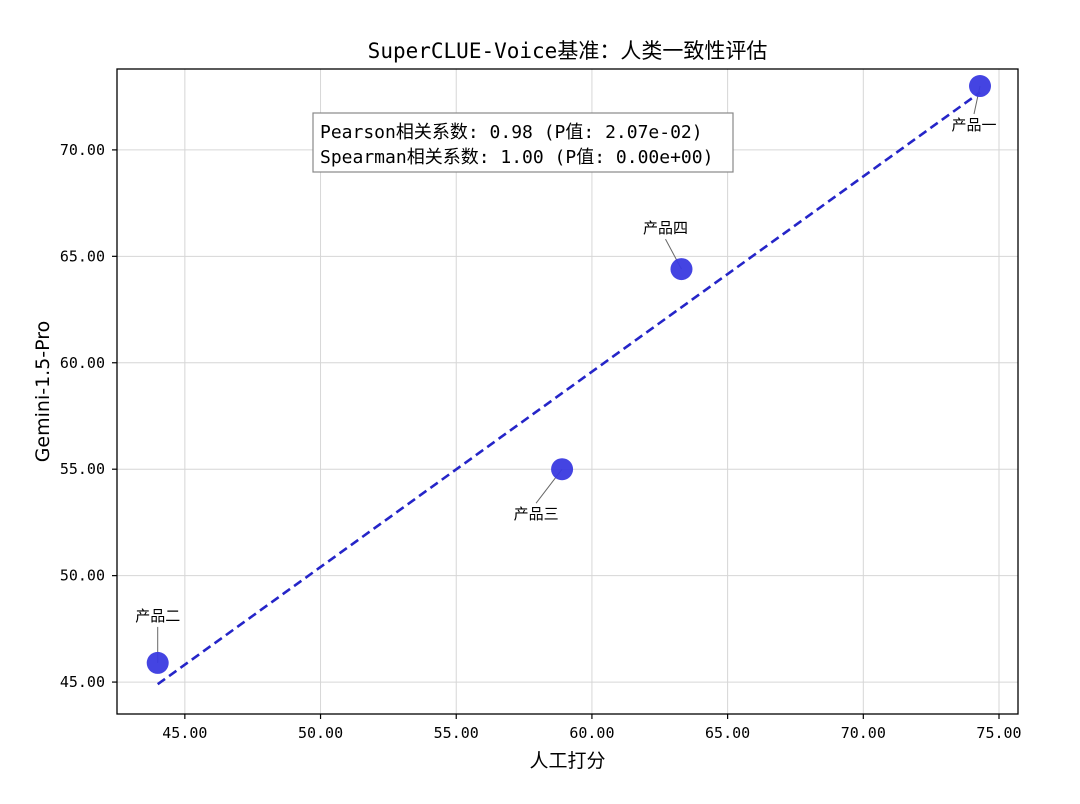  Describe the element at coordinates (82, 682) in the screenshot. I see `y-tick-label: 45.00` at that location.